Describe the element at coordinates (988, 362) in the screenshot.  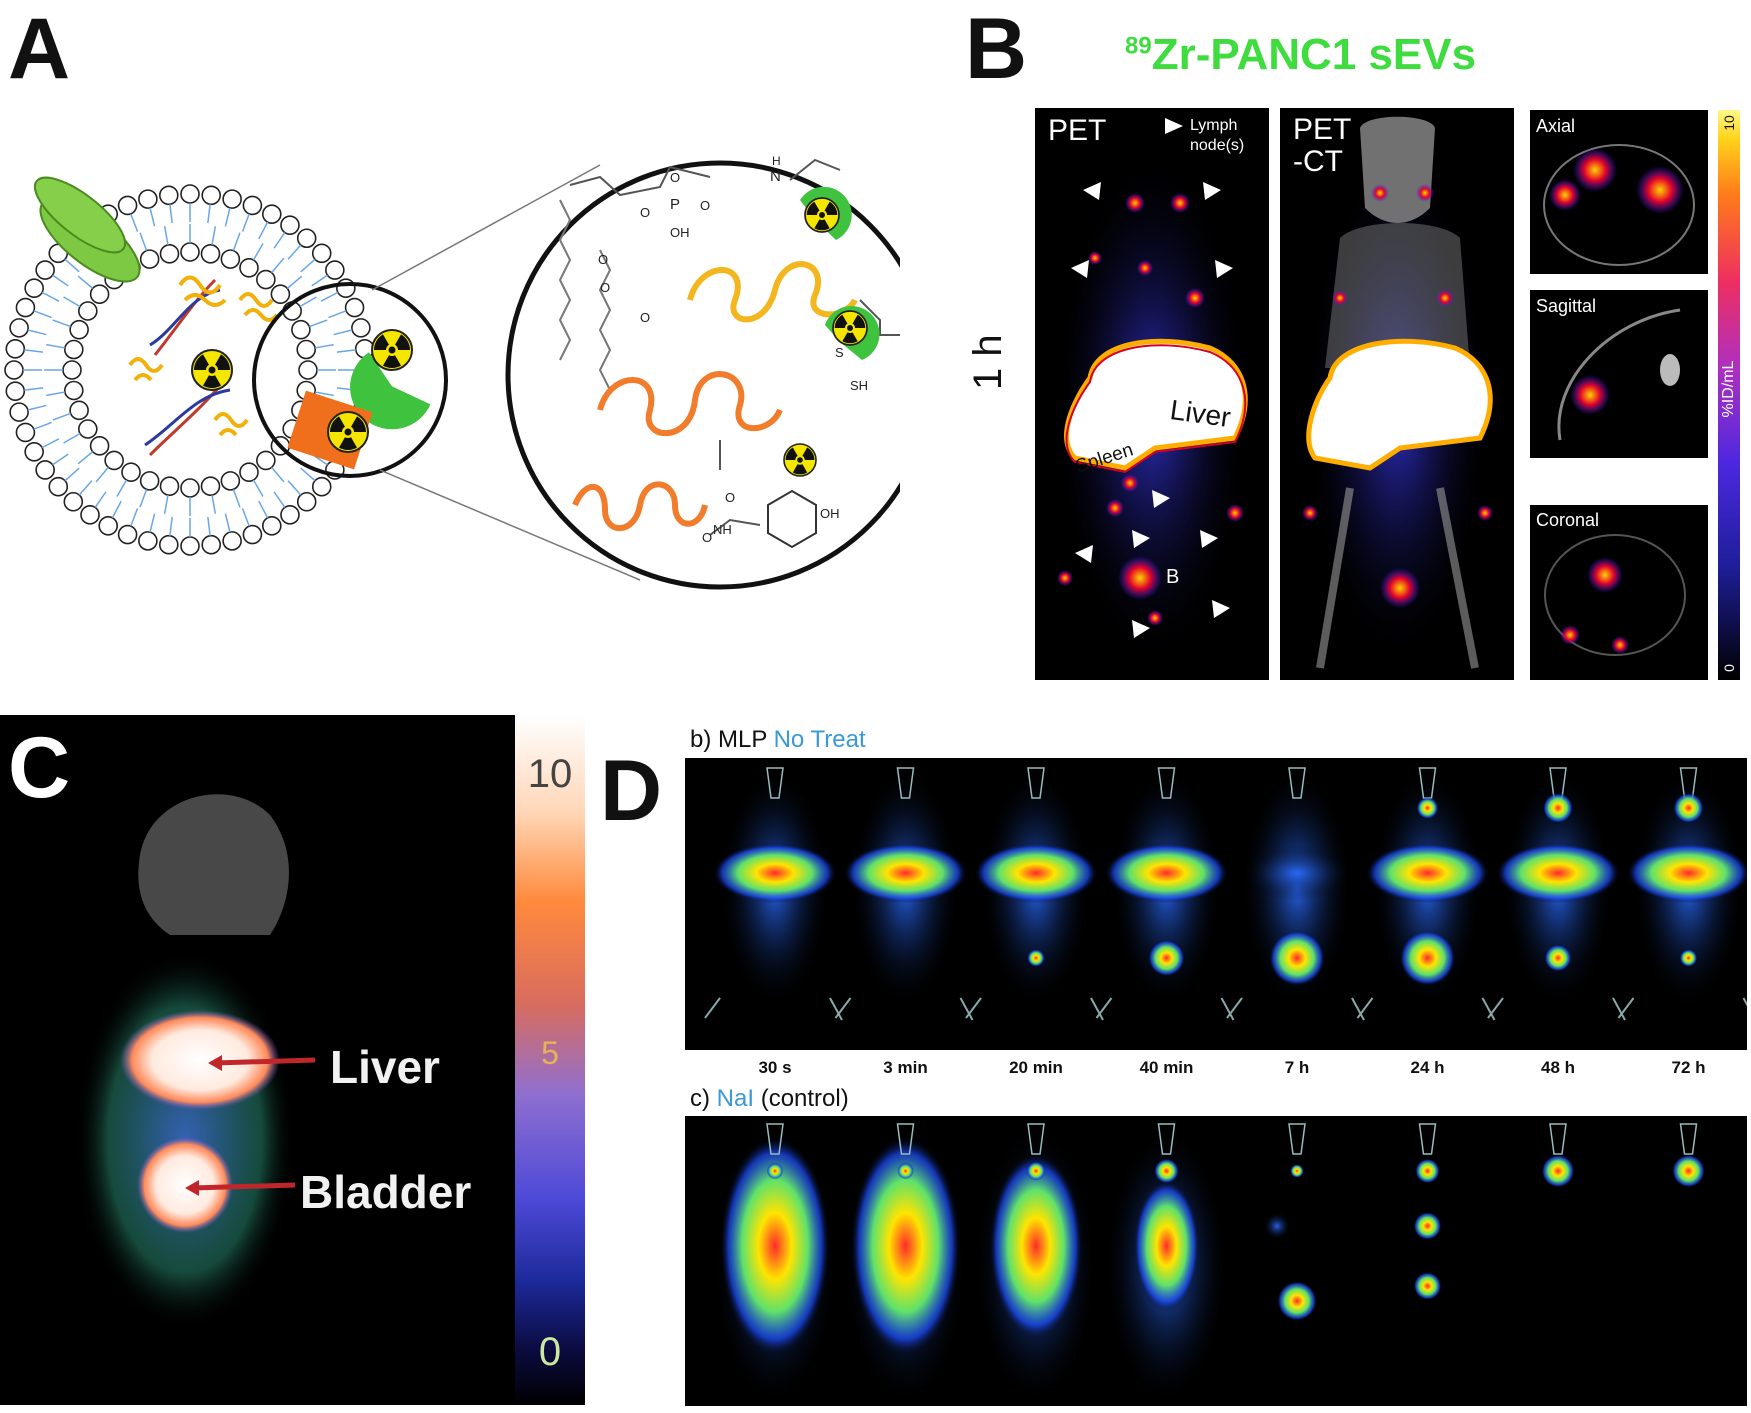
I see `panel-b-time-label: 1 h` at that location.